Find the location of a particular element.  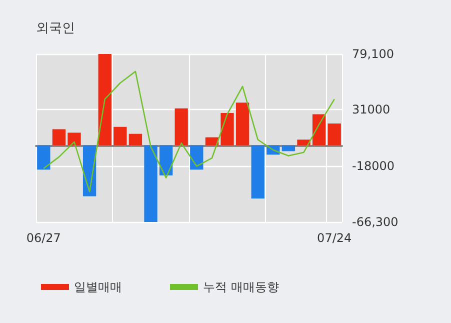

y-tick-label: -66,300 is located at coordinates (375, 222).